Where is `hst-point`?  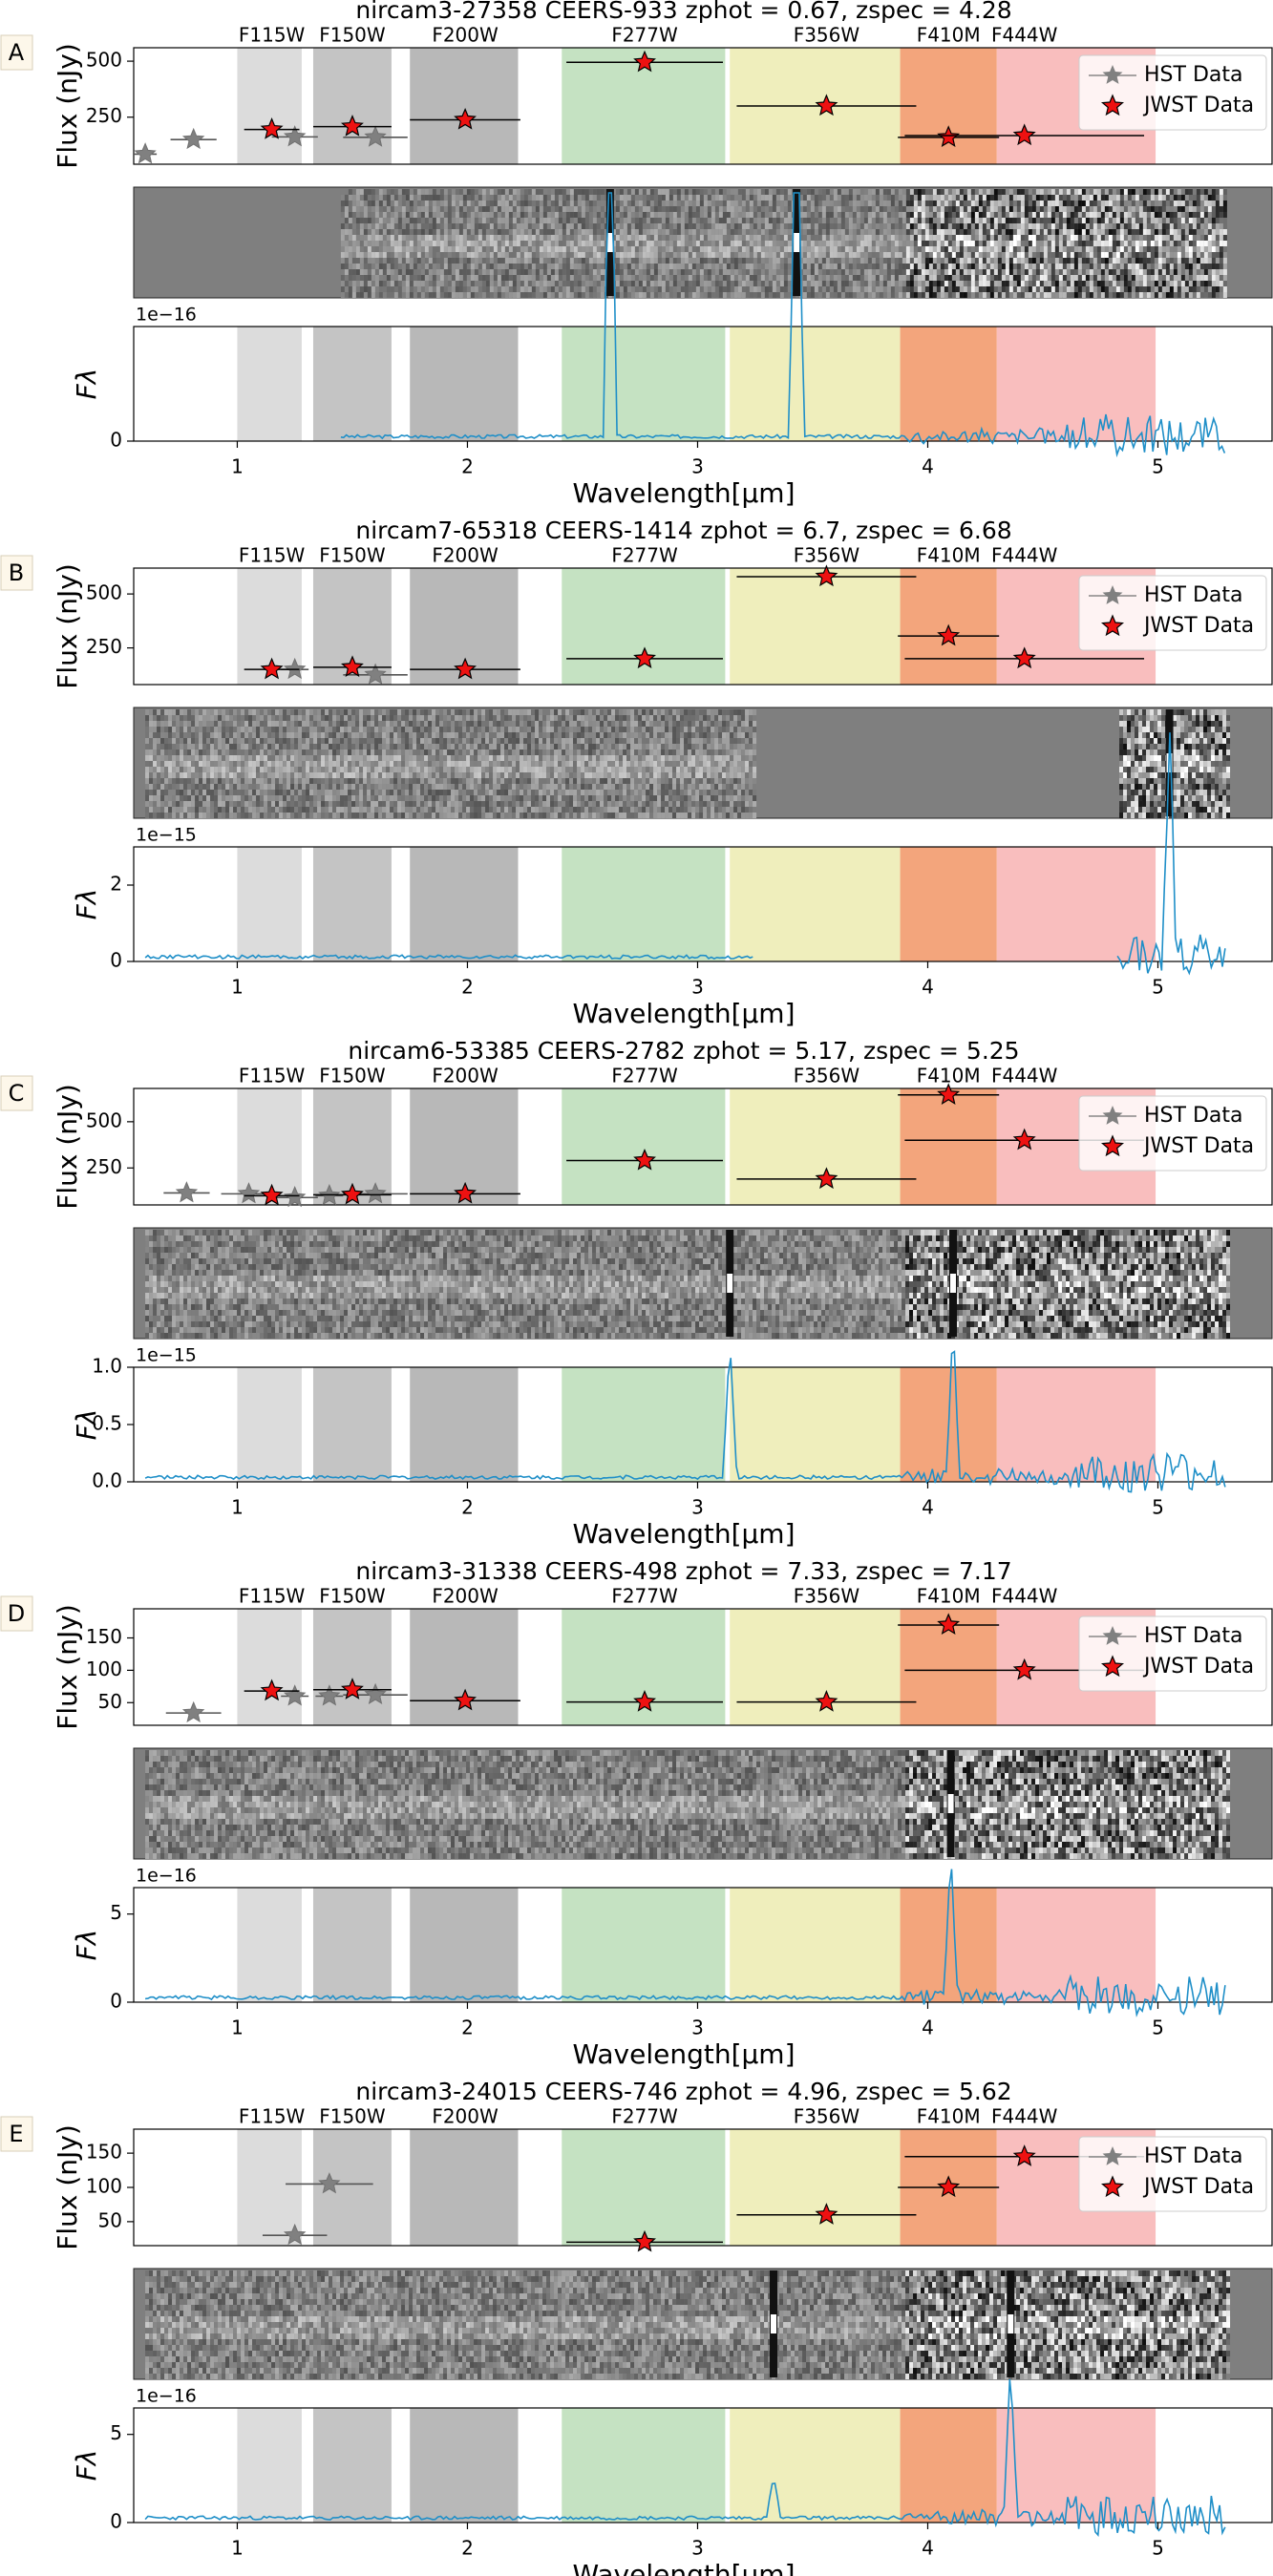
hst-point is located at coordinates (295, 136).